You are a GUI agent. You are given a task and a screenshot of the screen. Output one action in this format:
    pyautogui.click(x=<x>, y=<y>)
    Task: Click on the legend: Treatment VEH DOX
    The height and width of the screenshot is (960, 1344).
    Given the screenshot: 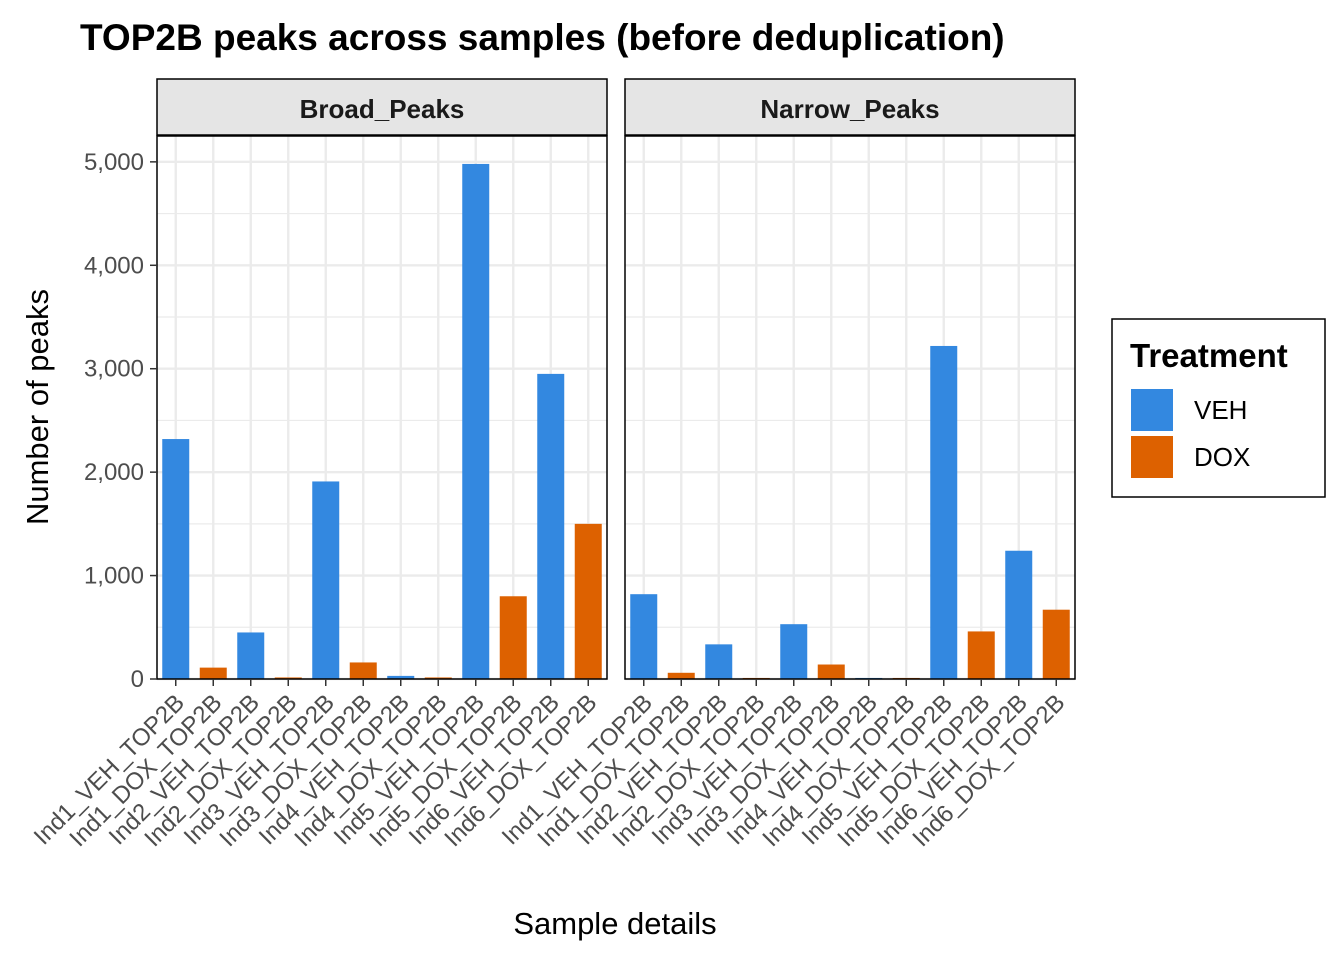 What is the action you would take?
    pyautogui.click(x=1218, y=408)
    